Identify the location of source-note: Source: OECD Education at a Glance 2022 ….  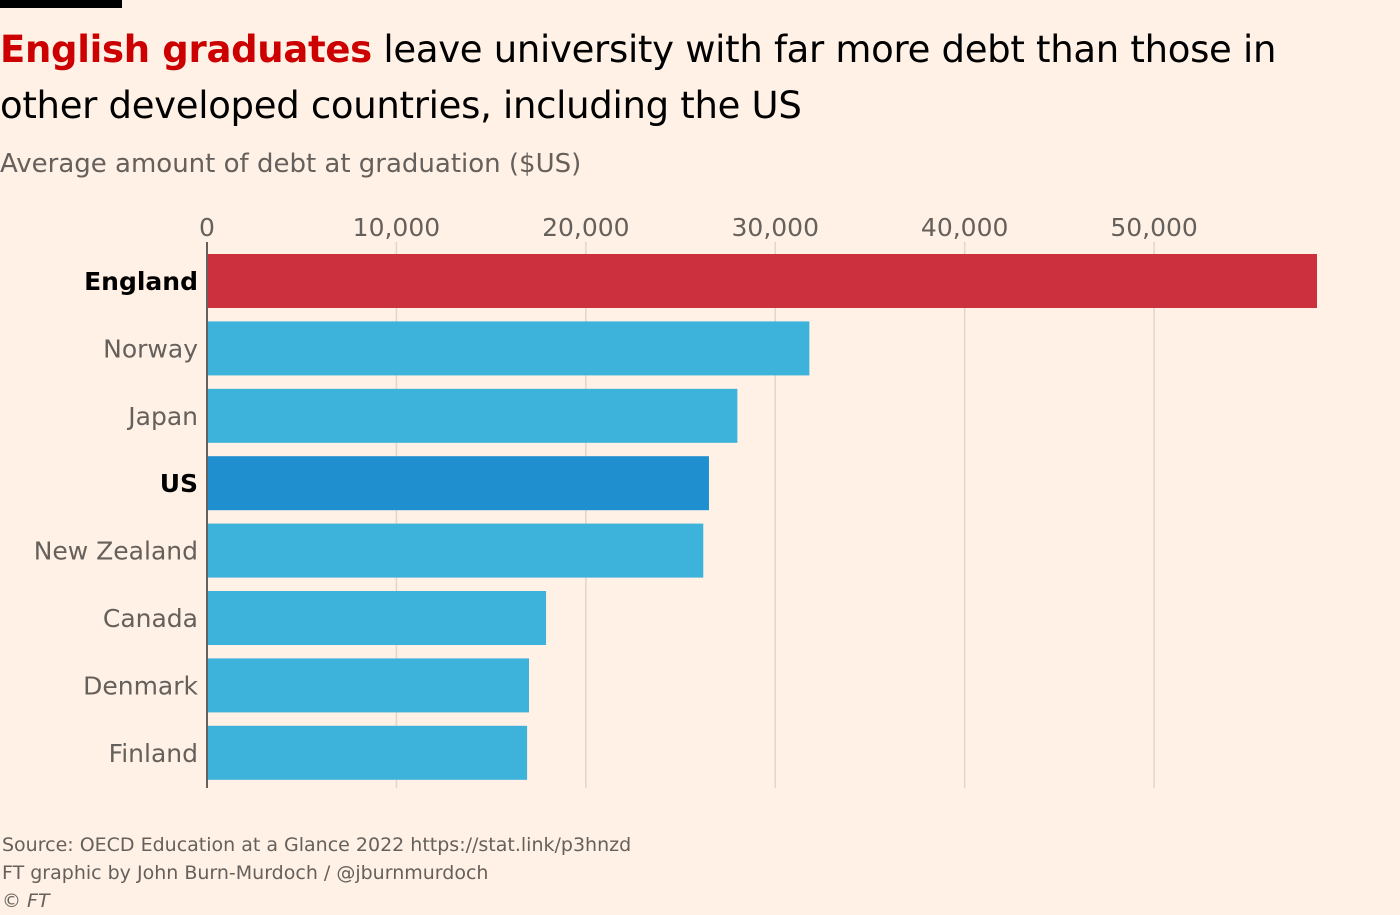
(317, 845).